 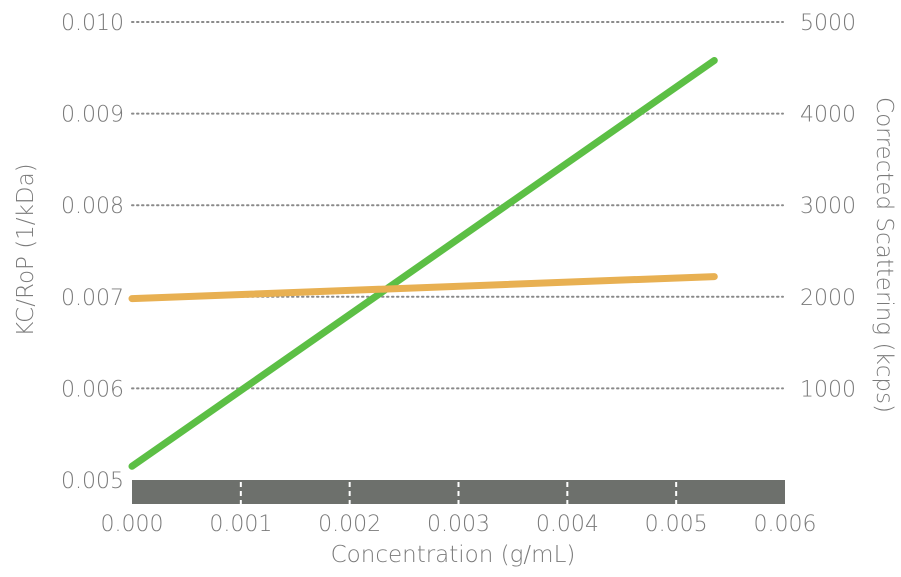 I want to click on right-tick-label: 4000, so click(x=828, y=115).